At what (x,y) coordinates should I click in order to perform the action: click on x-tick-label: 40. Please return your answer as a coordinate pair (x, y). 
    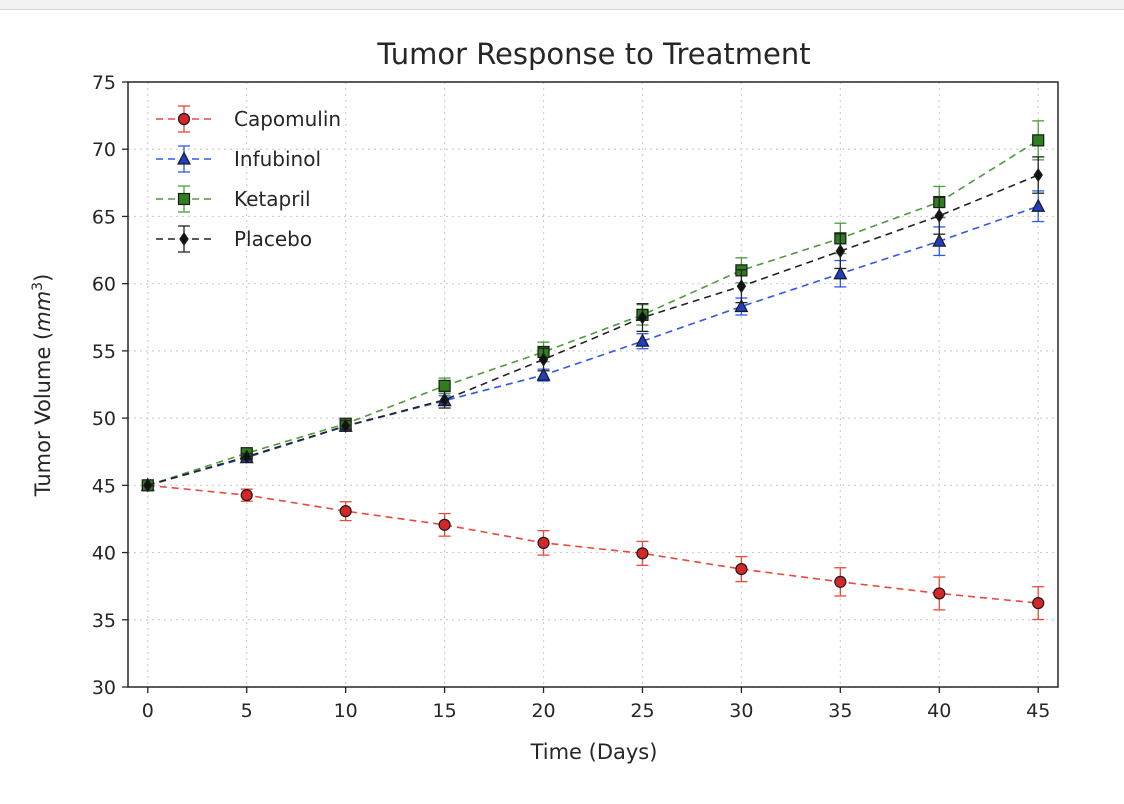
    Looking at the image, I should click on (939, 711).